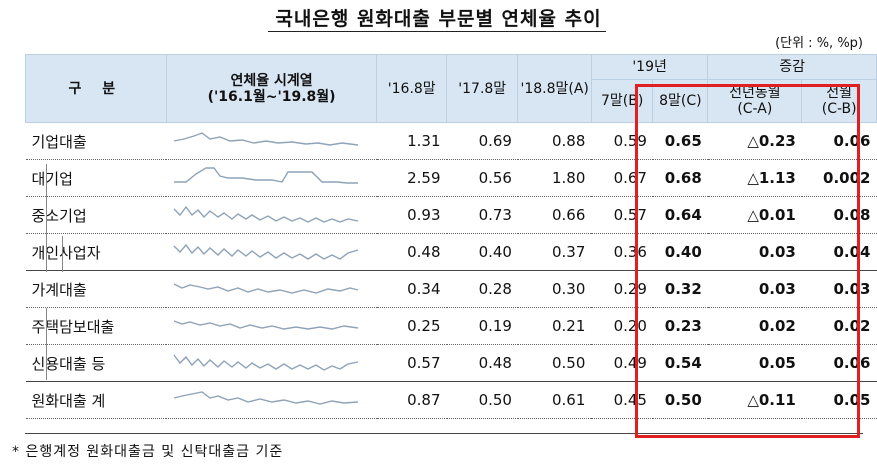 The height and width of the screenshot is (470, 877). What do you see at coordinates (754, 178) in the screenshot?
I see `value-yoy: △1.13` at bounding box center [754, 178].